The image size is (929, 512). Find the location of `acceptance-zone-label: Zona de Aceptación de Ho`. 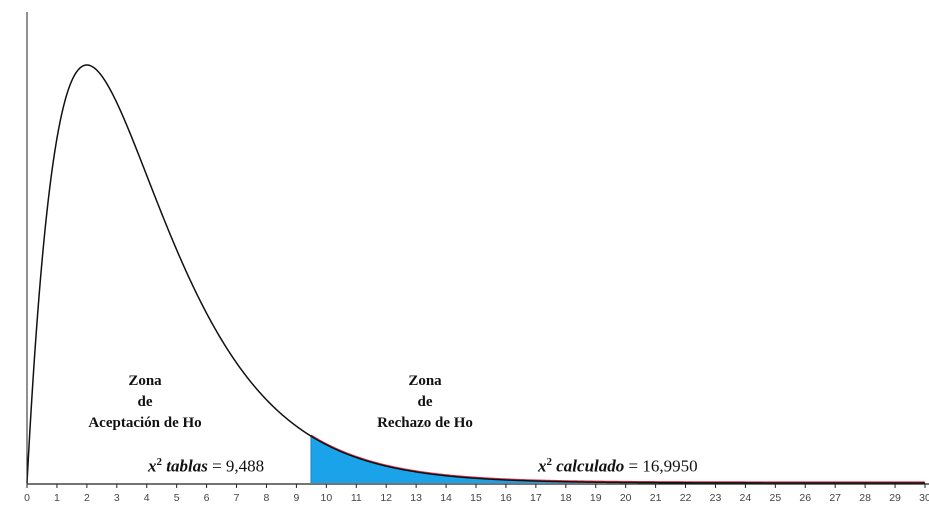

acceptance-zone-label: Zona de Aceptación de Ho is located at coordinates (145, 402).